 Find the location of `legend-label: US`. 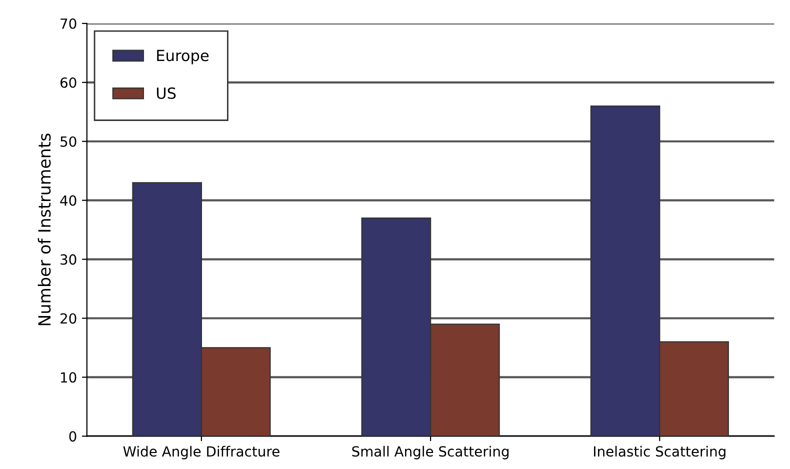

legend-label: US is located at coordinates (166, 93).